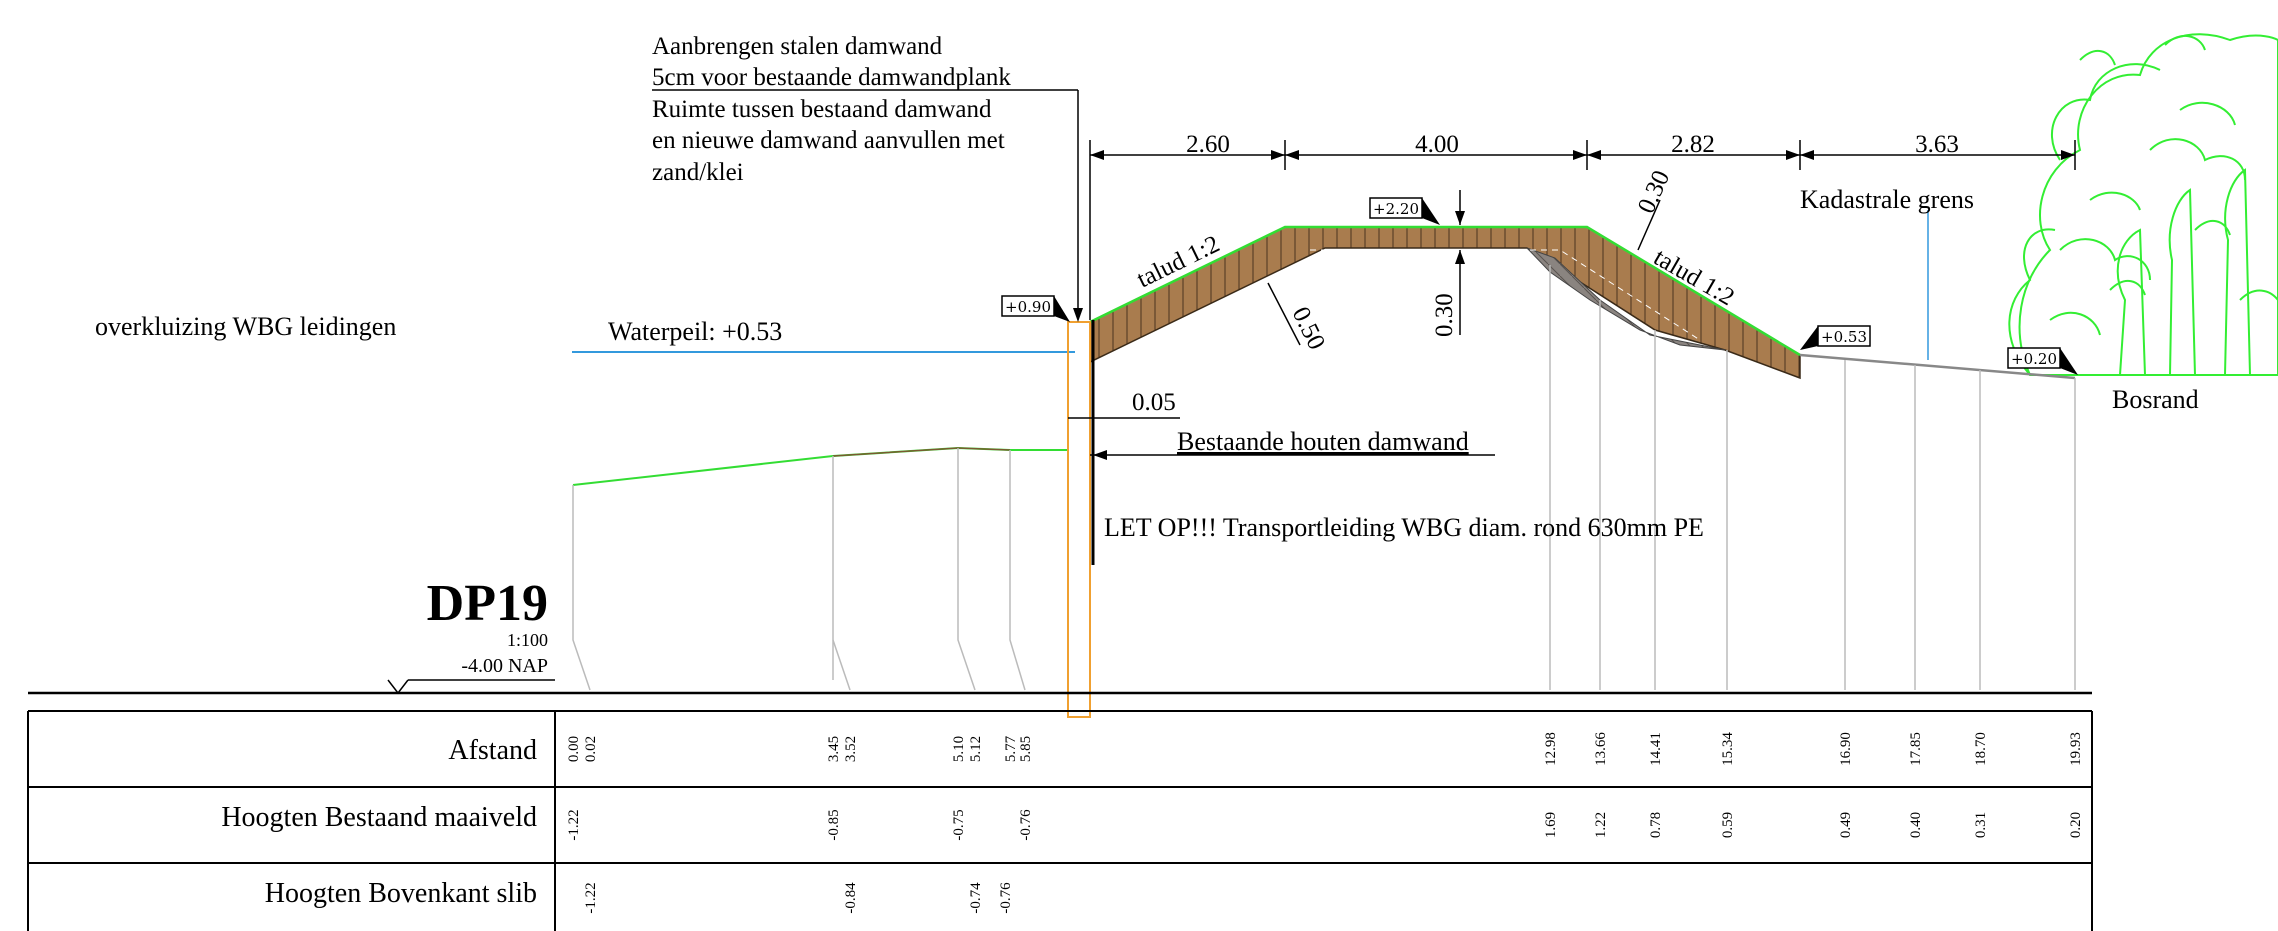  I want to click on cadastral-boundary-label: Kadastrale grens, so click(1887, 199).